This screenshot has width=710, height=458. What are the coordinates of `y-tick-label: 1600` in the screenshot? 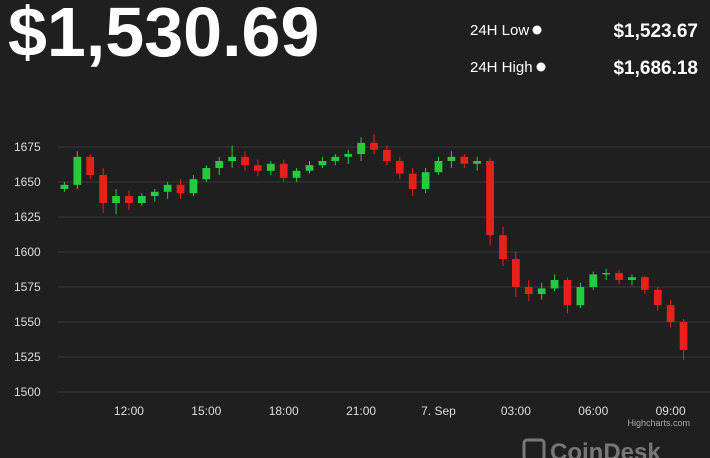 It's located at (27, 252).